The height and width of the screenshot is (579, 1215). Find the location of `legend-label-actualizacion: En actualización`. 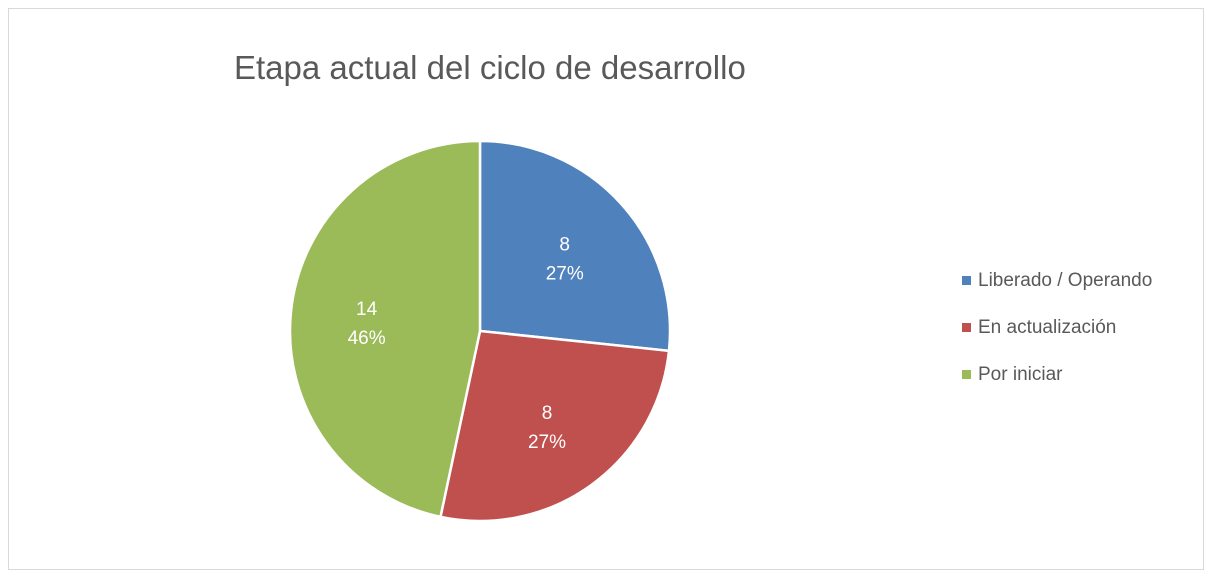

legend-label-actualizacion: En actualización is located at coordinates (1047, 327).